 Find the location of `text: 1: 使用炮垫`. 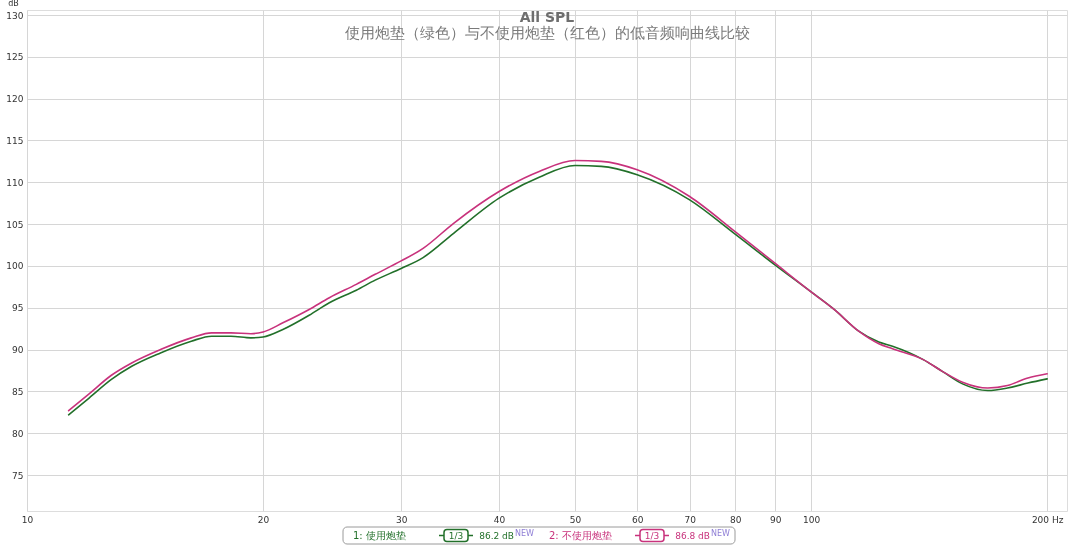

text: 1: 使用炮垫 is located at coordinates (379, 535).